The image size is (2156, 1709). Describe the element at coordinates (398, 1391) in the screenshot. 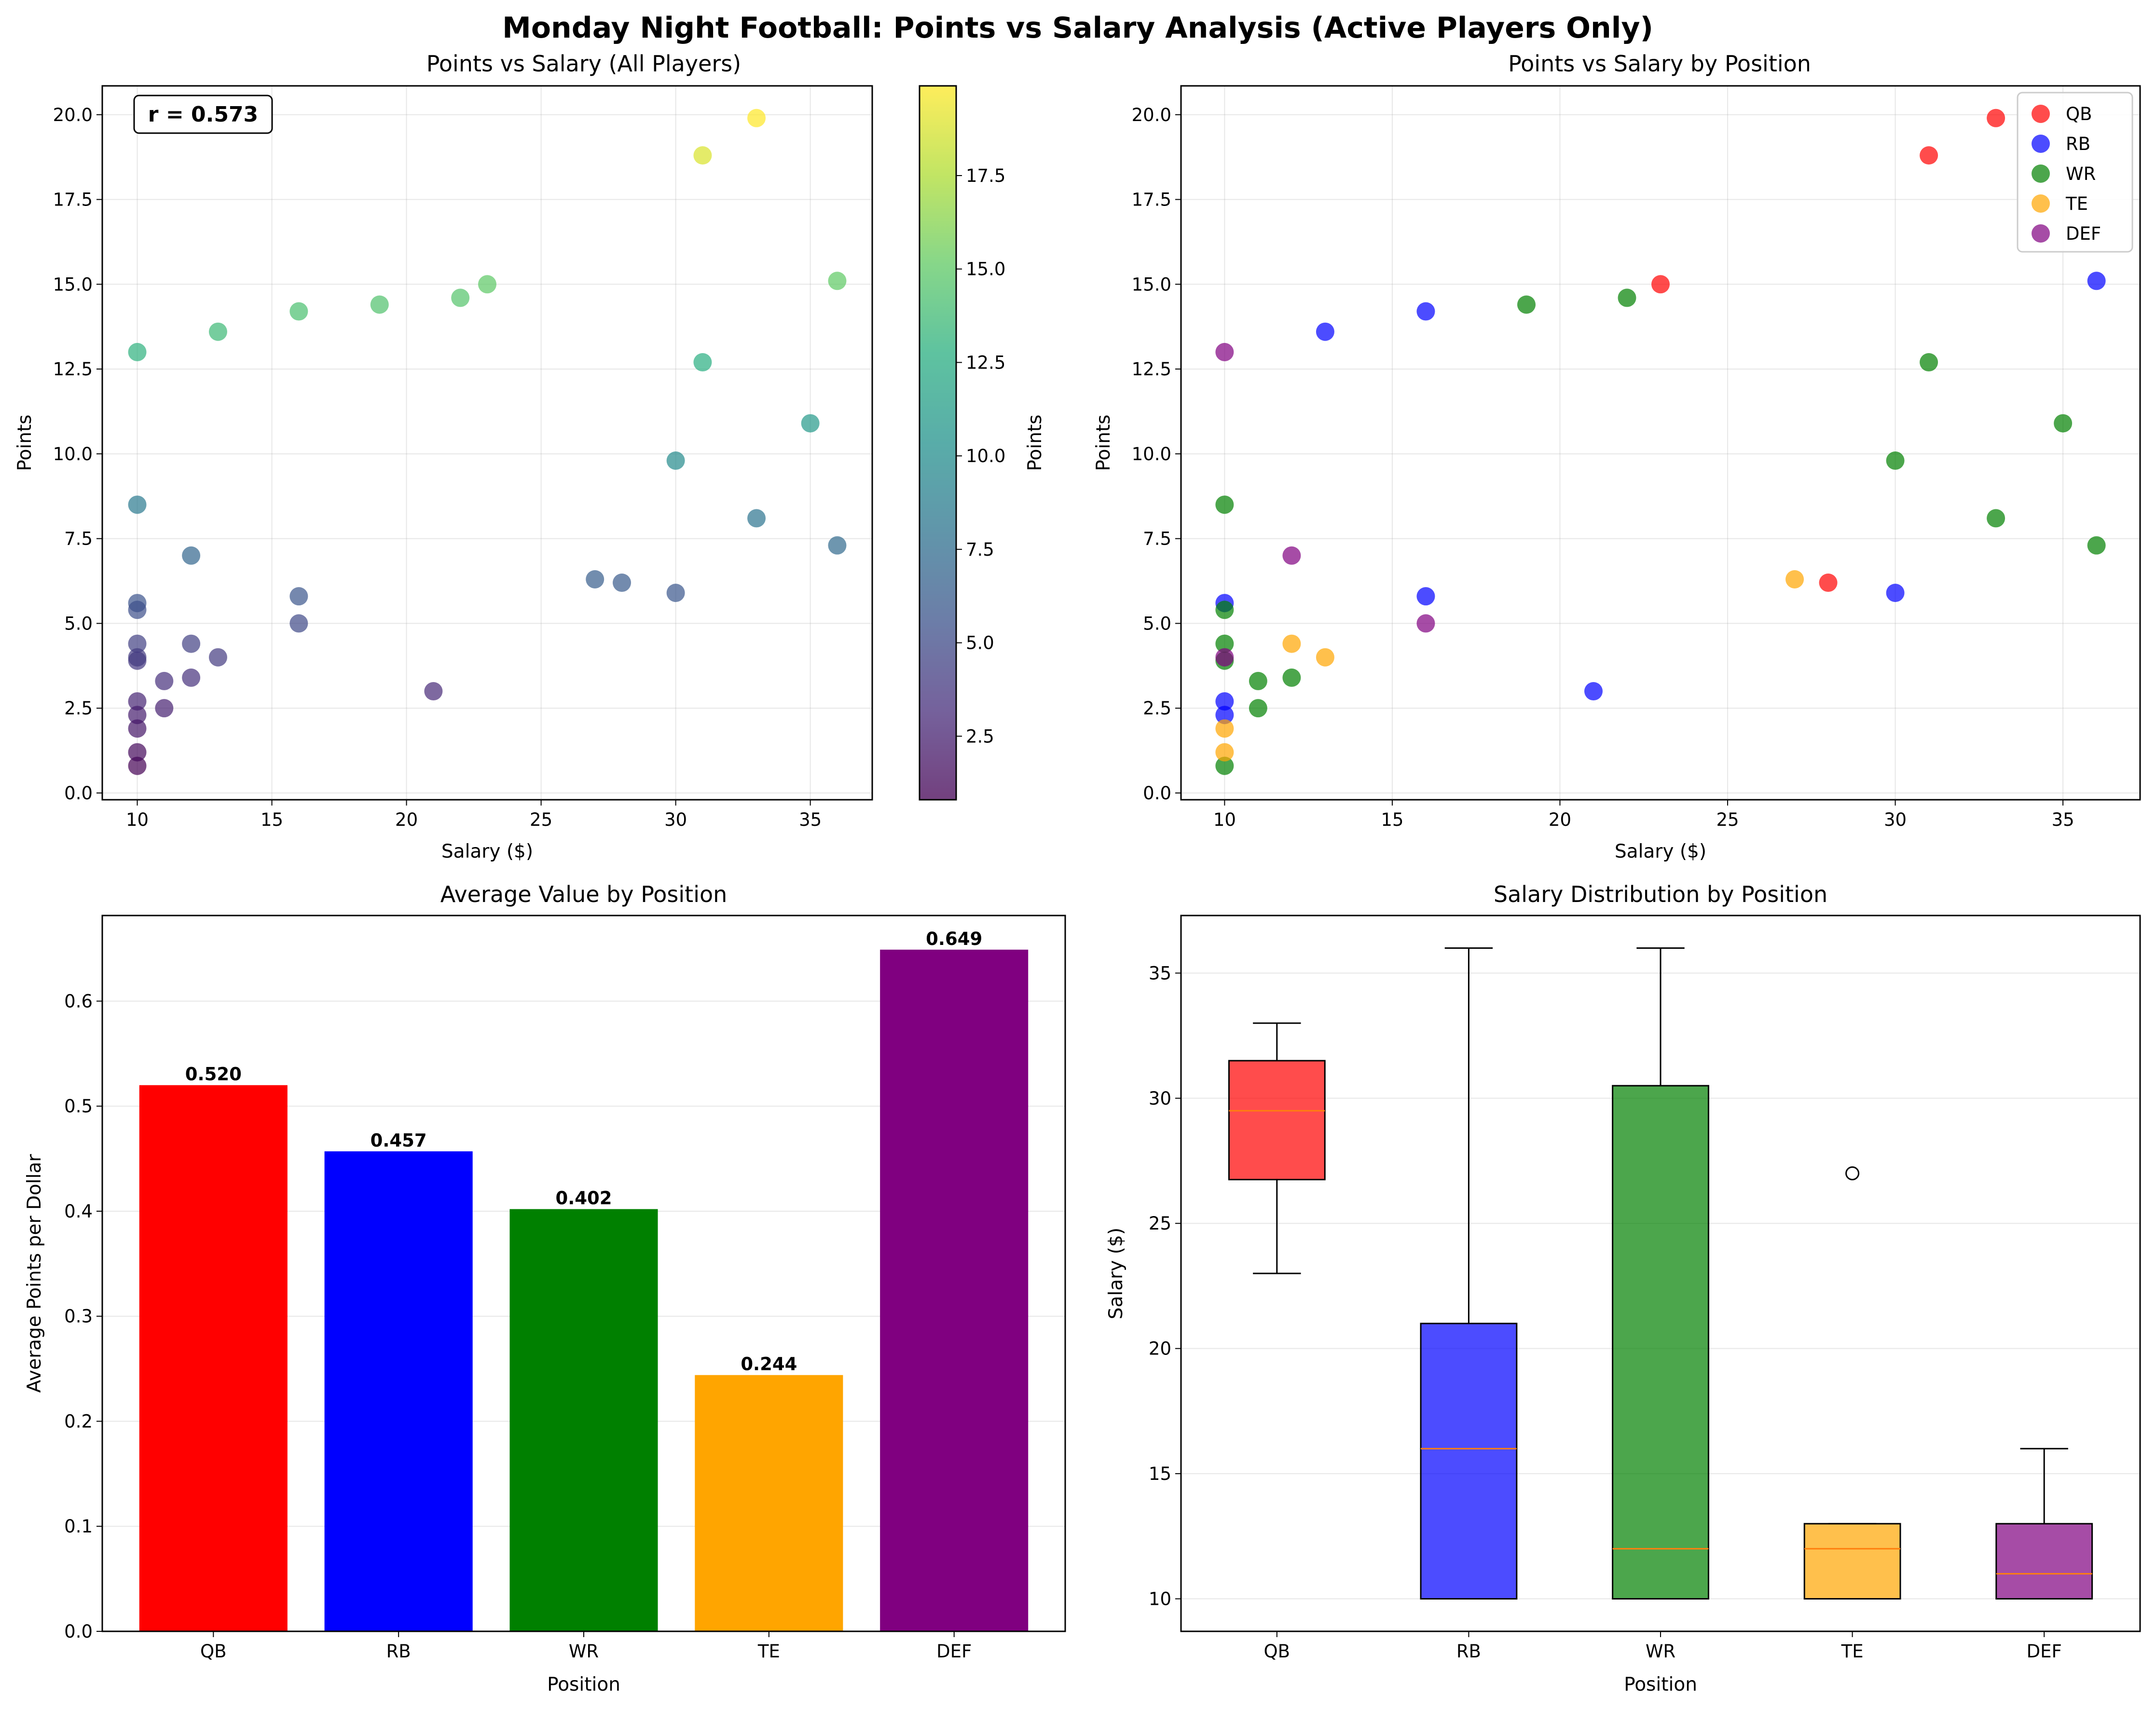

I see `bar-rb` at that location.